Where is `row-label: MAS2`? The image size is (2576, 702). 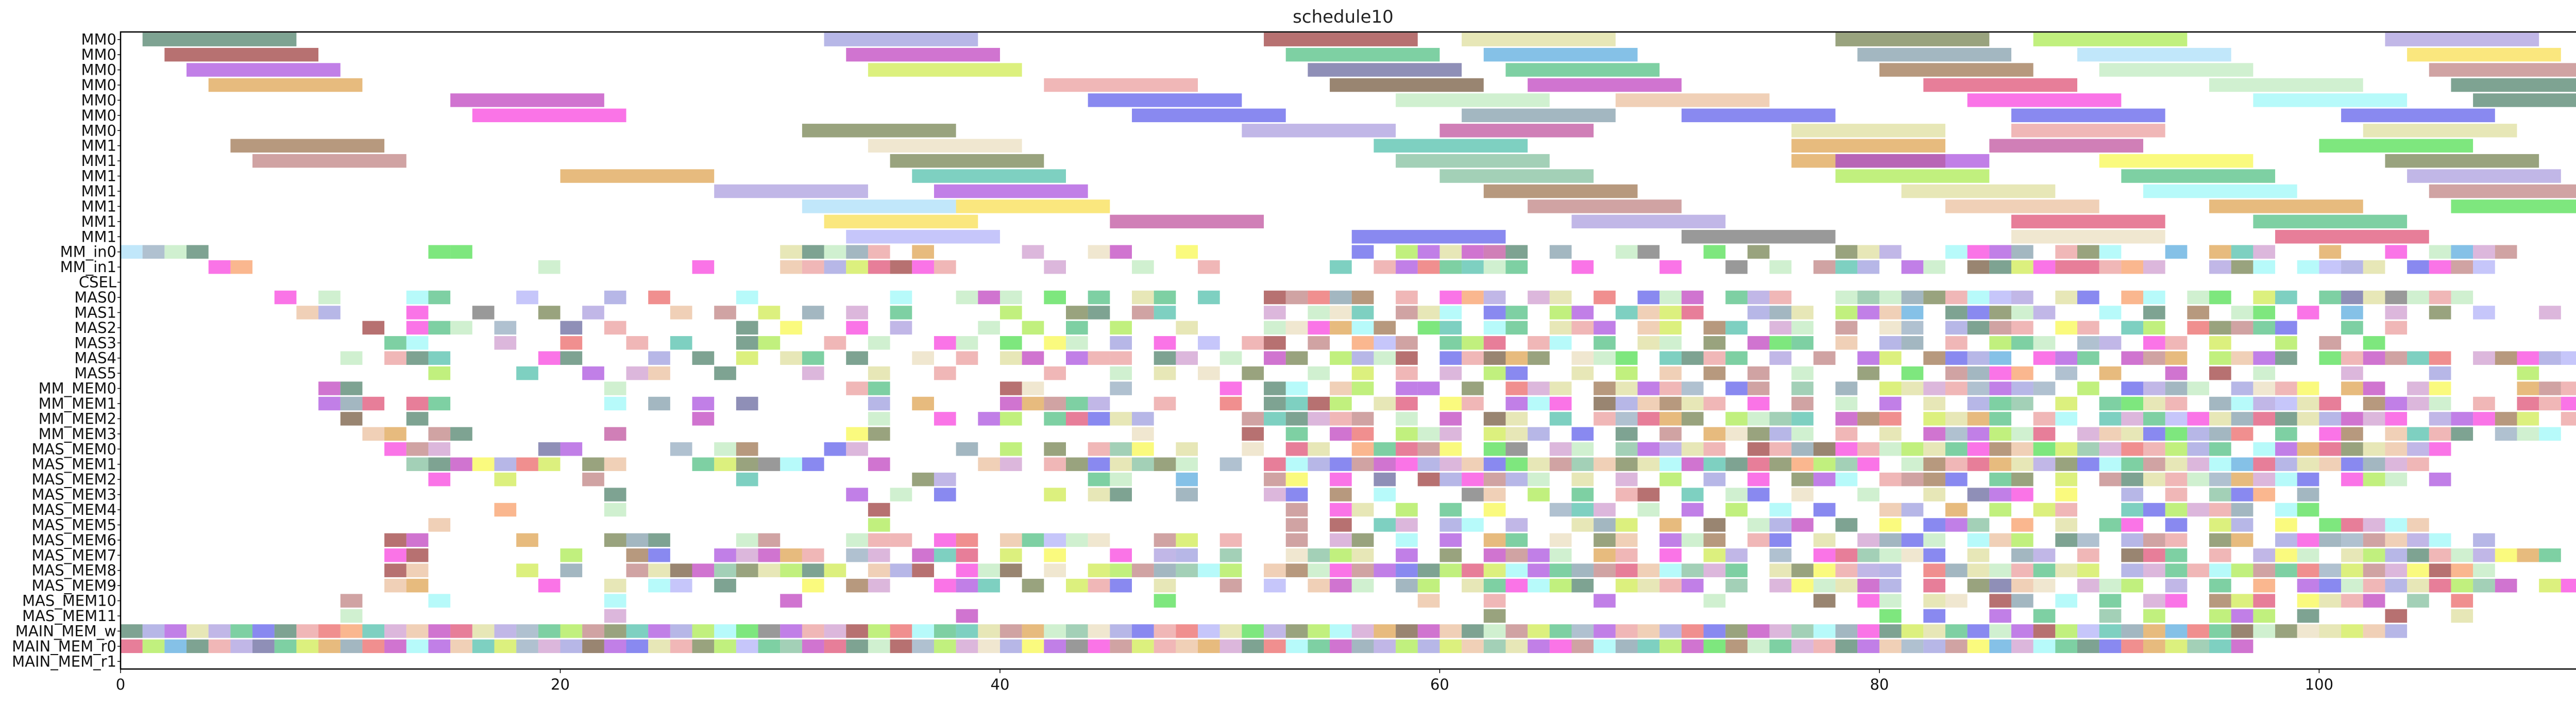
row-label: MAS2 is located at coordinates (95, 328).